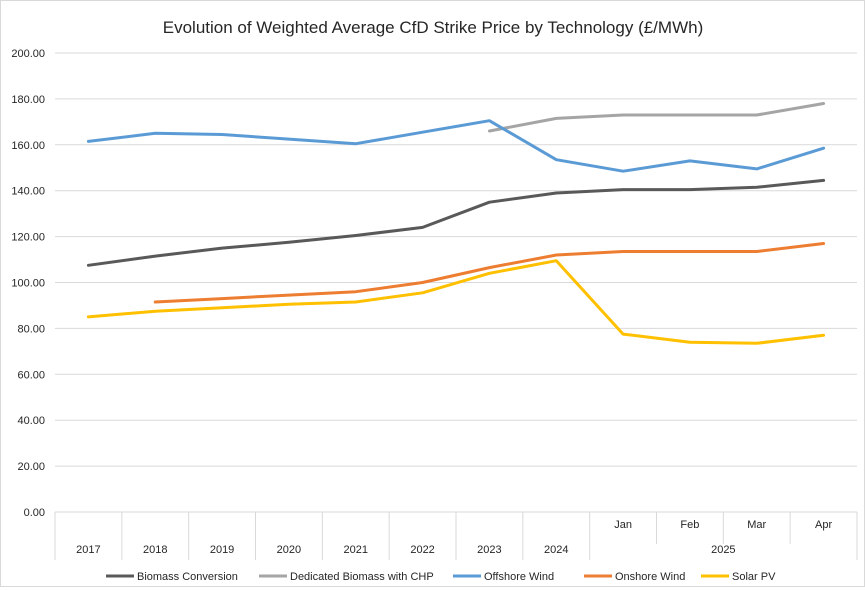  What do you see at coordinates (155, 550) in the screenshot?
I see `x-tick-label: 2018` at bounding box center [155, 550].